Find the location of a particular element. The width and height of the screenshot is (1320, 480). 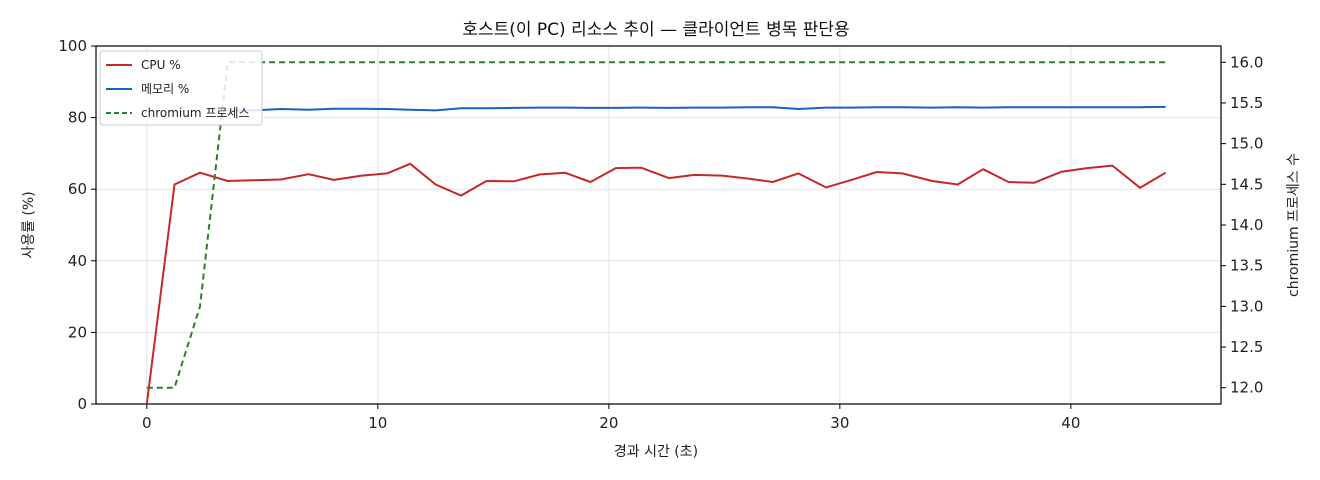

y2-tick-label: 13.5 is located at coordinates (1246, 266).